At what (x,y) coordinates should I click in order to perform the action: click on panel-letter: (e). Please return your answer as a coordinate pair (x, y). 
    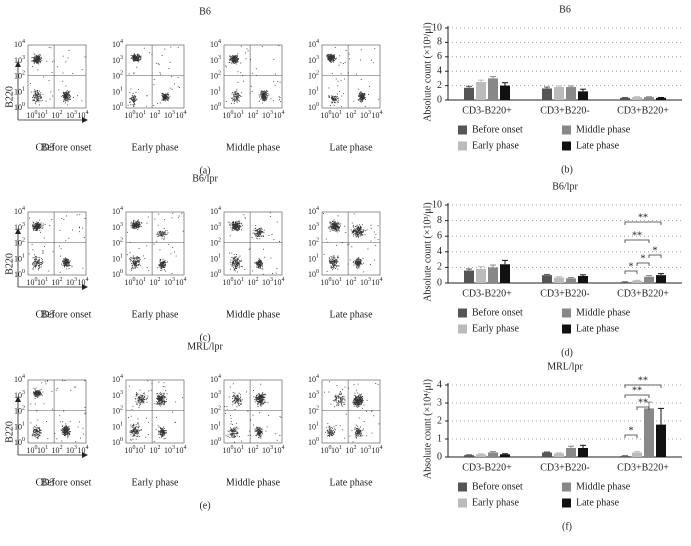
    Looking at the image, I should click on (204, 505).